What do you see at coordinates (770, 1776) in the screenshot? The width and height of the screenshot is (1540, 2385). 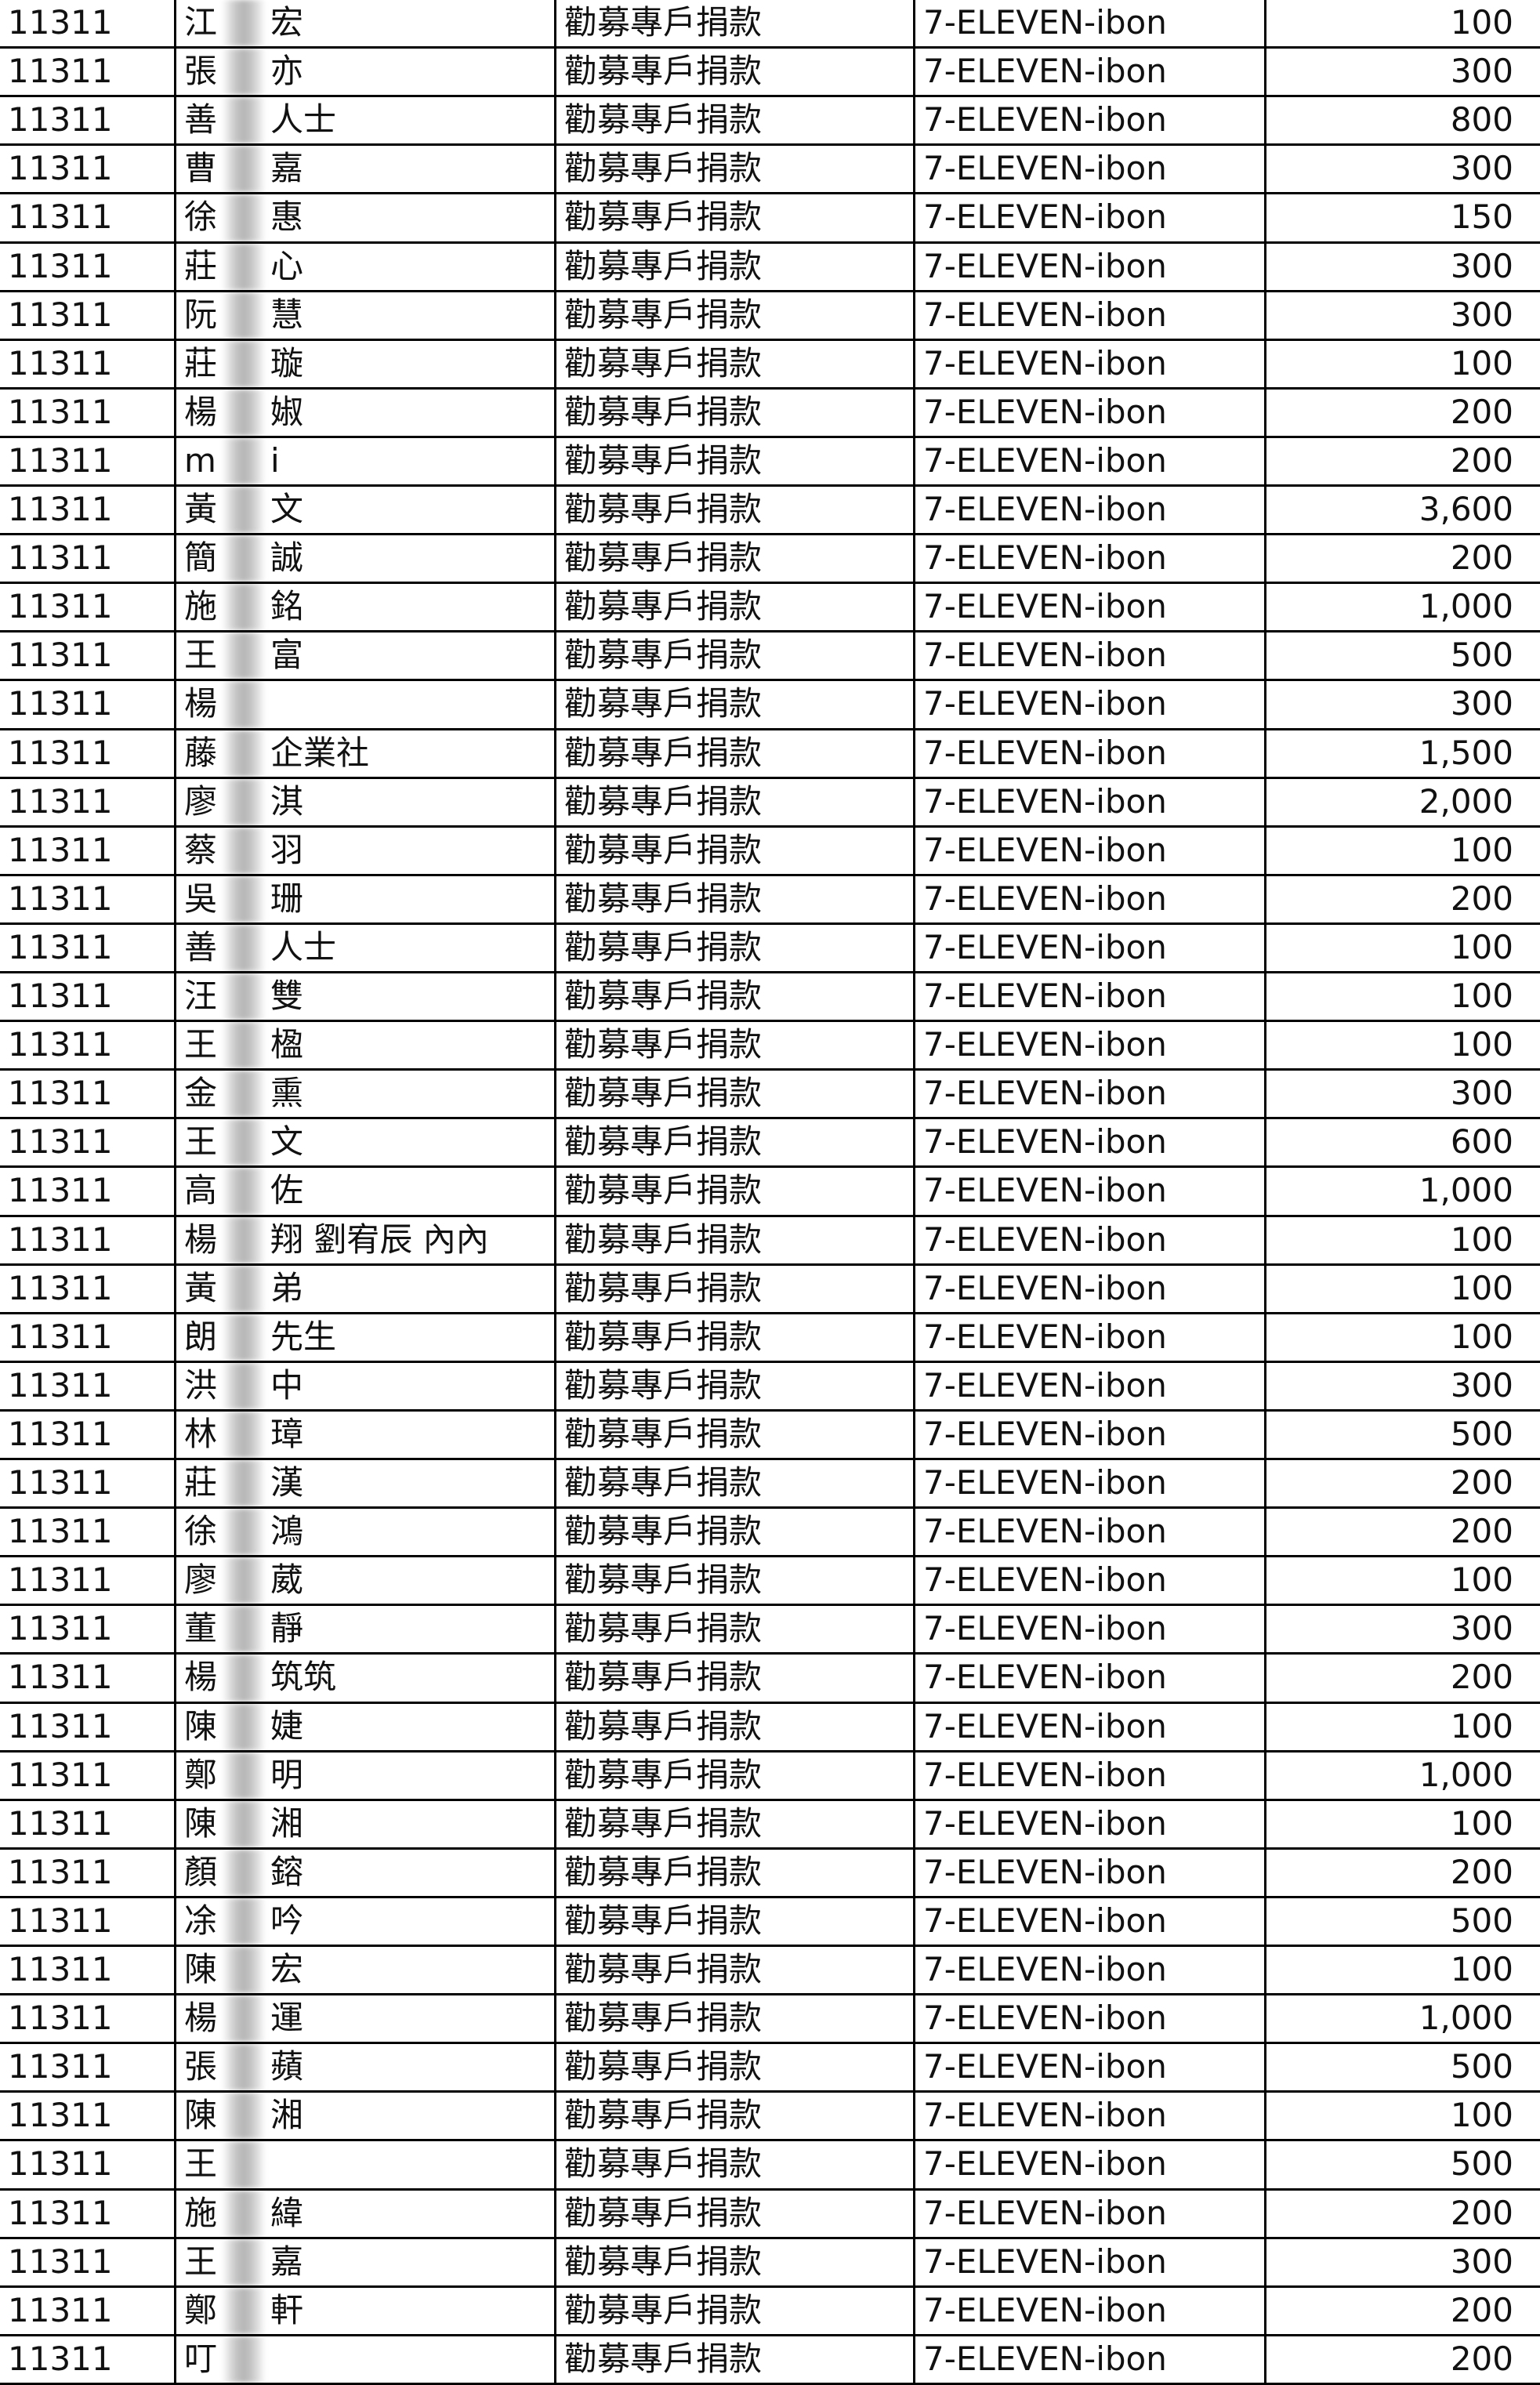 I see `table-row: 11311 鄭明勸募專戶捐款 7-ELEVEN-ibon 1,000` at bounding box center [770, 1776].